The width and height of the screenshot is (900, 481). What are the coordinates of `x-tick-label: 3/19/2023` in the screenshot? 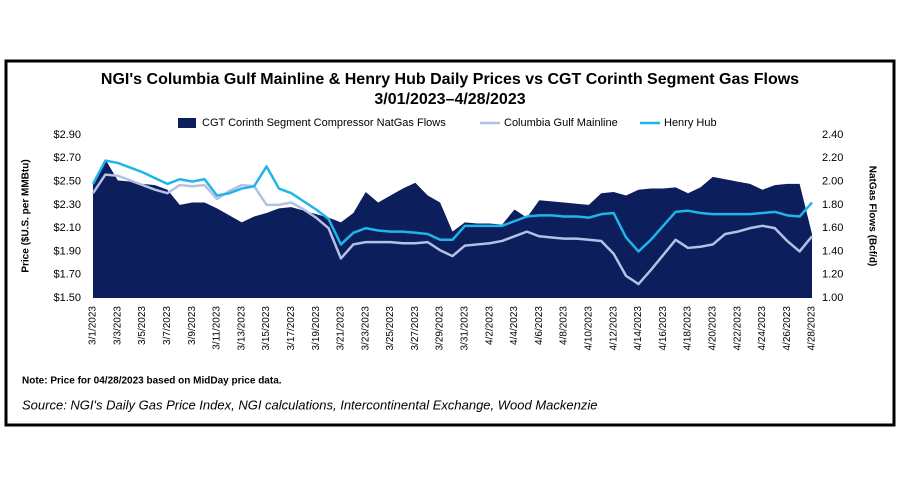 It's located at (316, 328).